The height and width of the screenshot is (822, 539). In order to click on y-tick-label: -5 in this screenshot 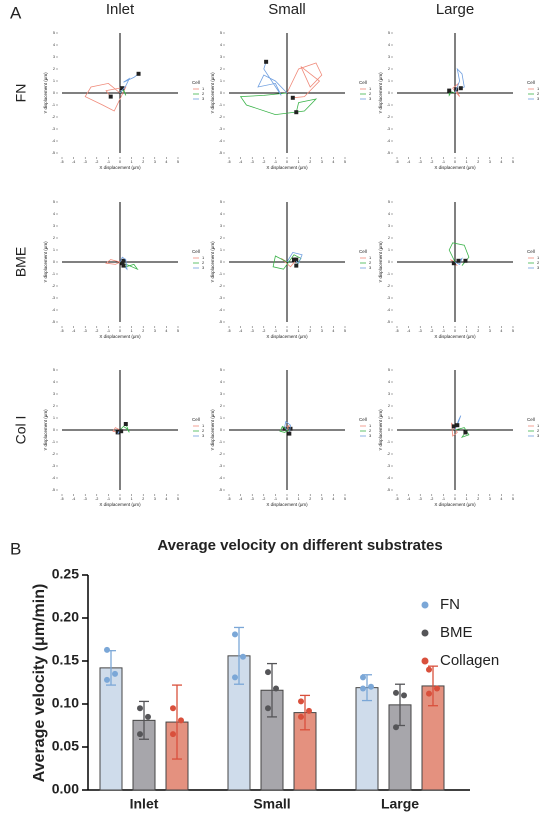, I will do `click(388, 322)`.